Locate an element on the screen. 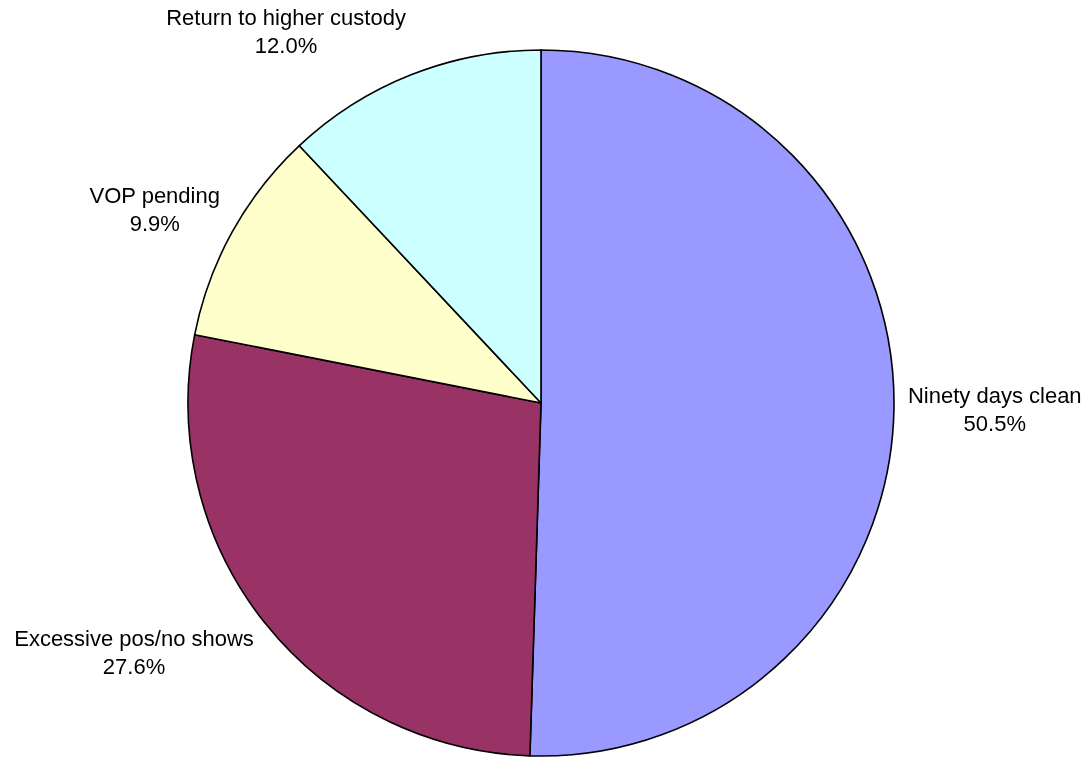 The width and height of the screenshot is (1092, 759). slice-label: VOP pending is located at coordinates (154, 195).